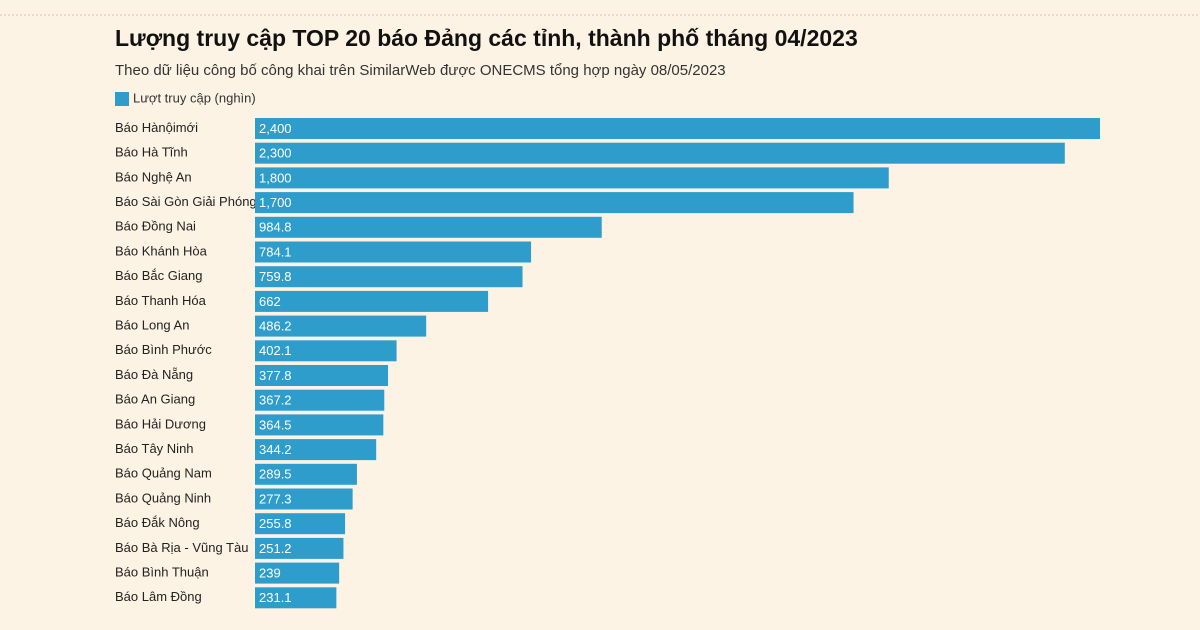 The height and width of the screenshot is (630, 1200). I want to click on category-label: Báo Hải Dương, so click(160, 423).